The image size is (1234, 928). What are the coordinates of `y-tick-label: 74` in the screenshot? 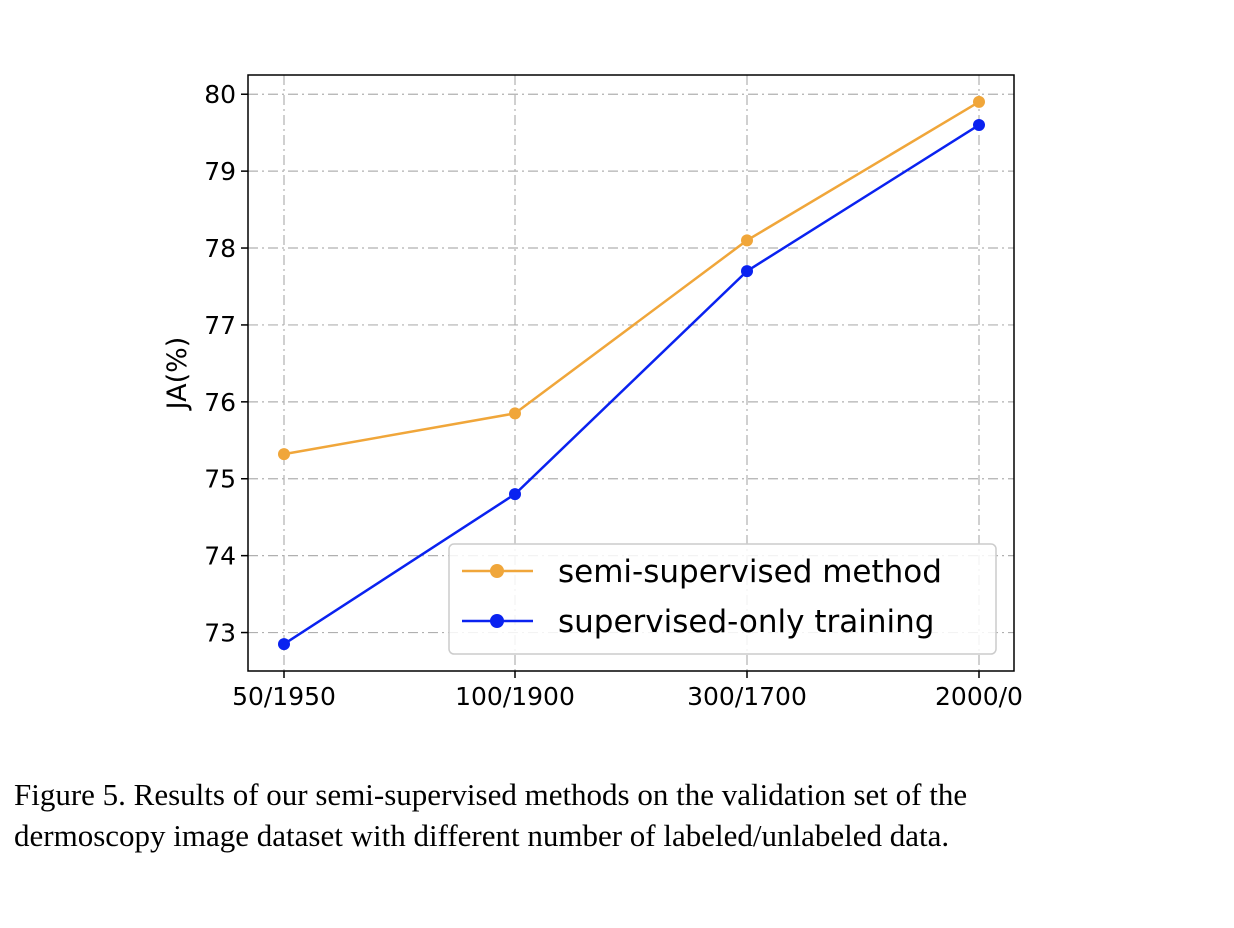 It's located at (220, 556).